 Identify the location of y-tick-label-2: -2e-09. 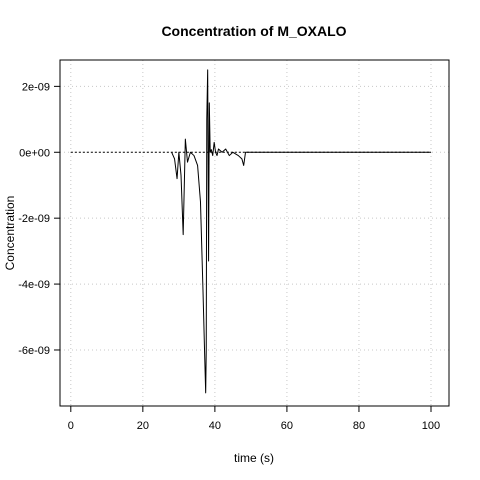
(34, 219).